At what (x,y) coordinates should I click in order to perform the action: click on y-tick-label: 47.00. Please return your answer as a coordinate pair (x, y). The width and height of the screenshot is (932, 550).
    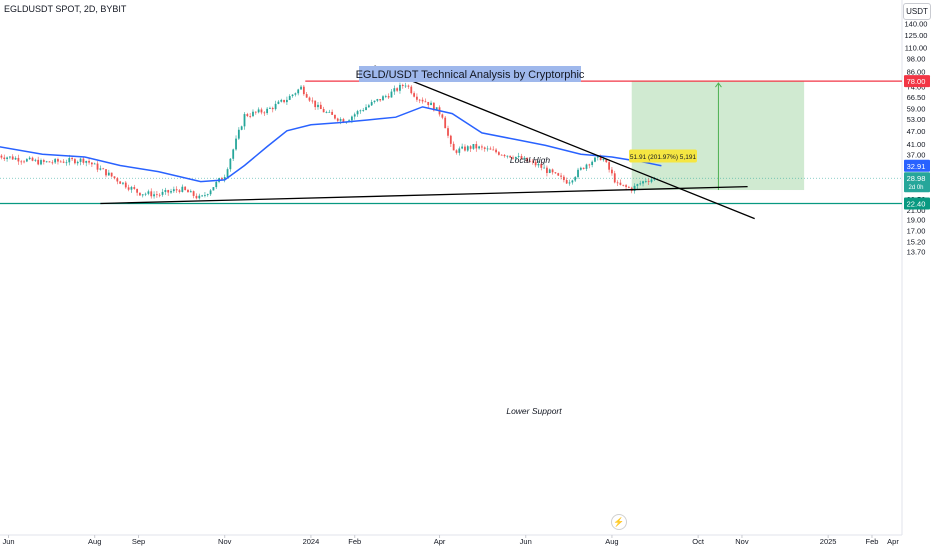
    Looking at the image, I should click on (916, 131).